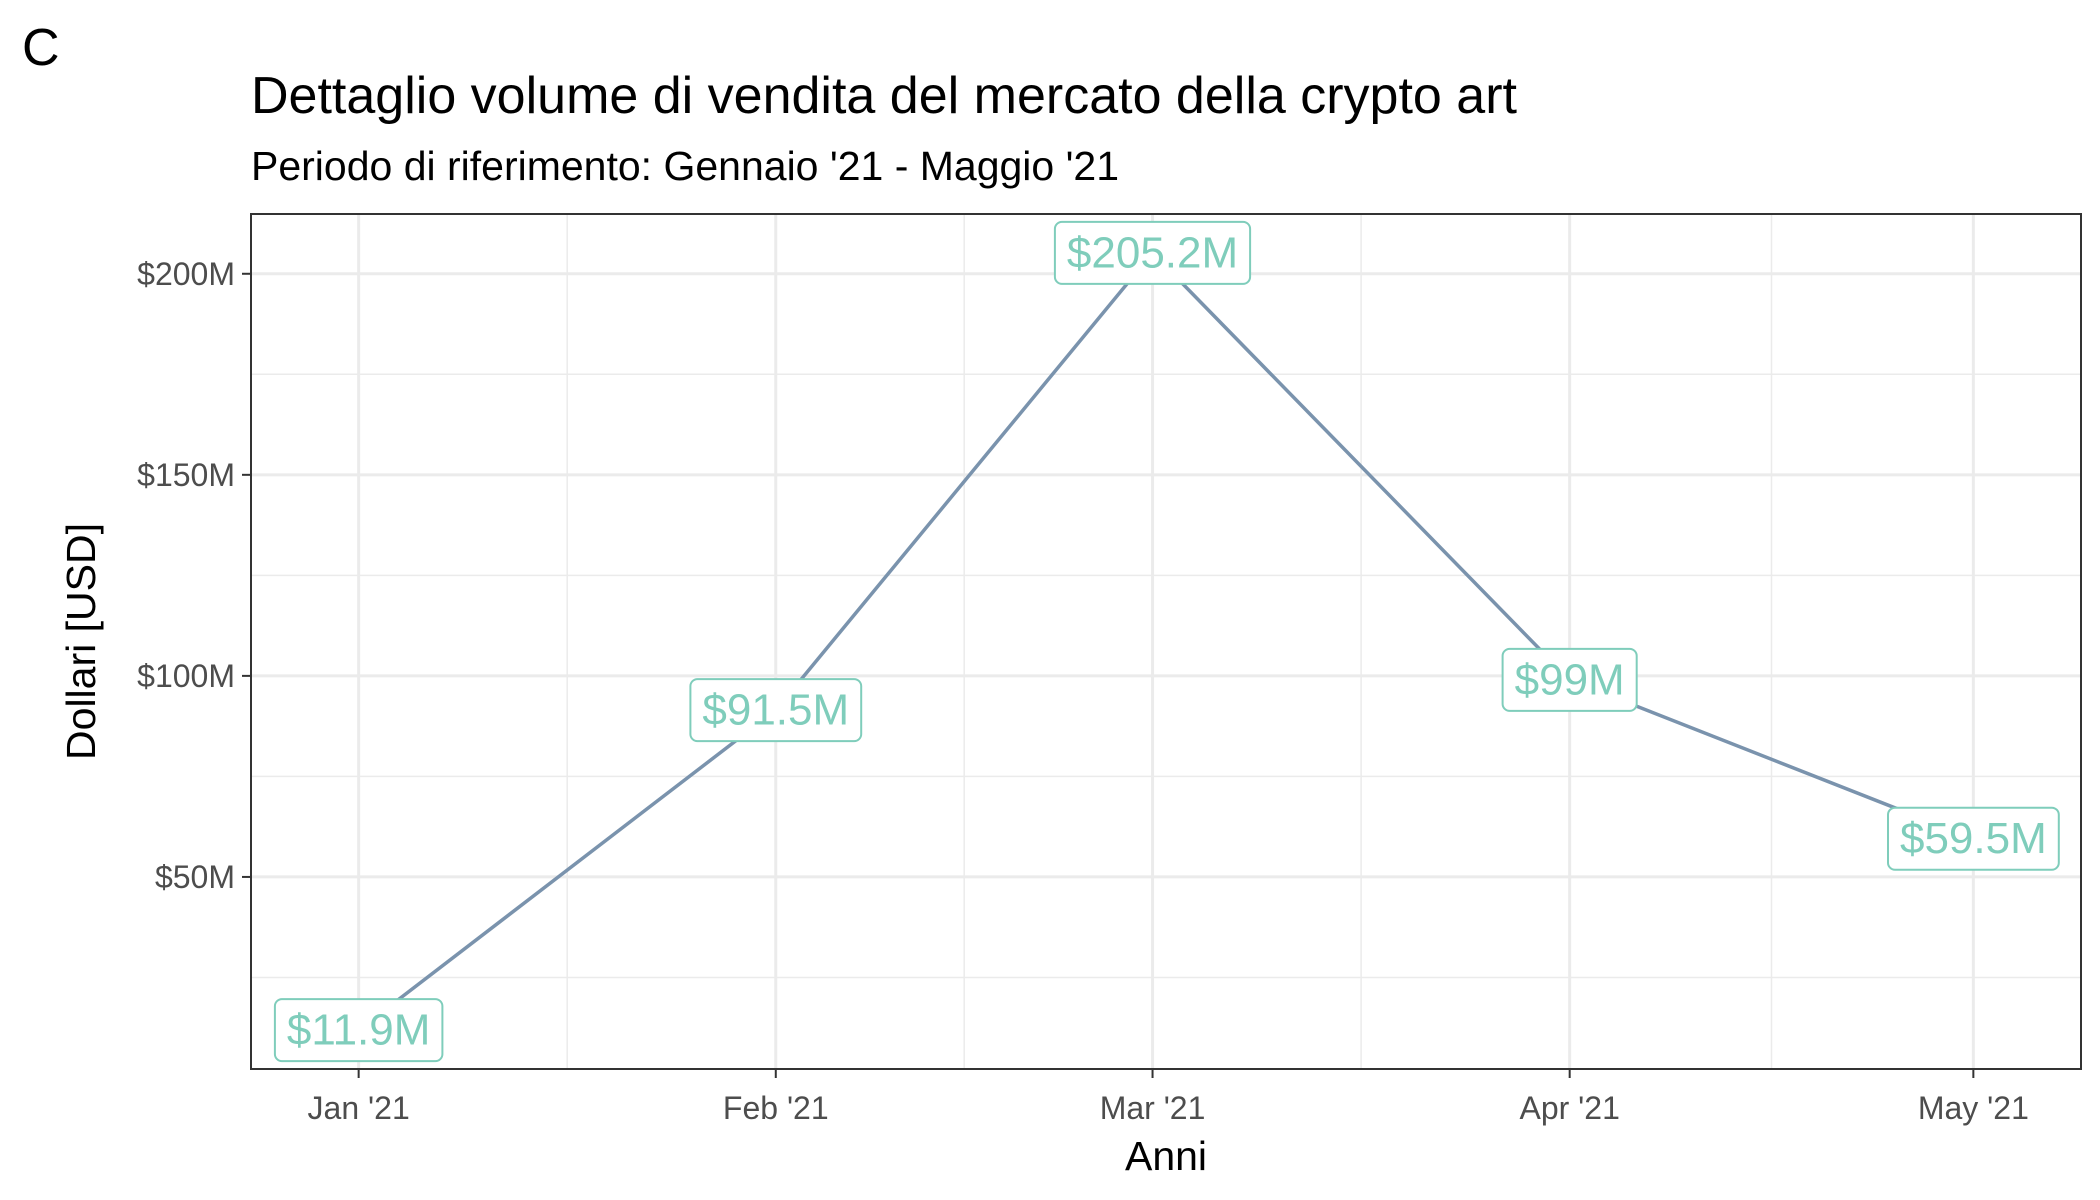  I want to click on data-label: $91.5M, so click(776, 710).